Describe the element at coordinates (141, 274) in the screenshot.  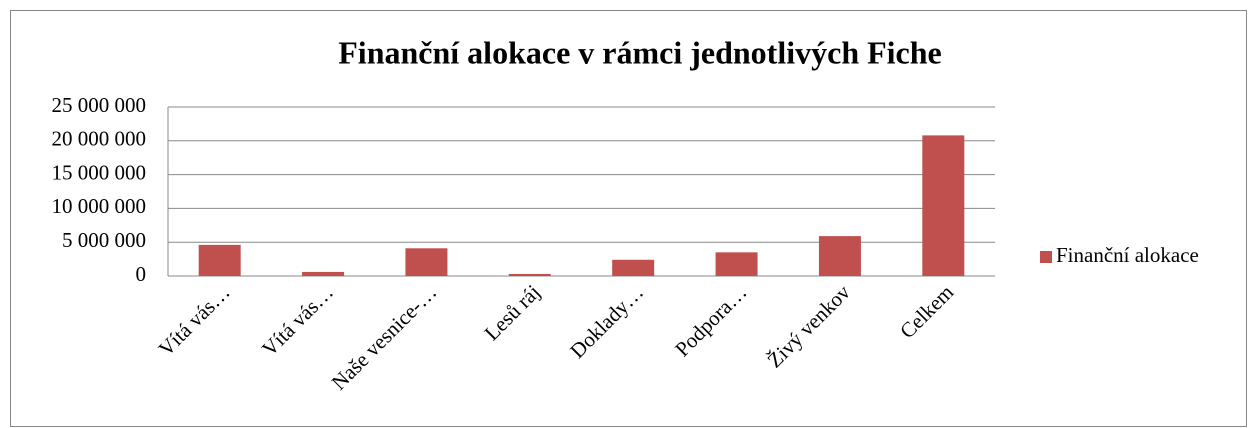
I see `y-tick-label: 0` at that location.